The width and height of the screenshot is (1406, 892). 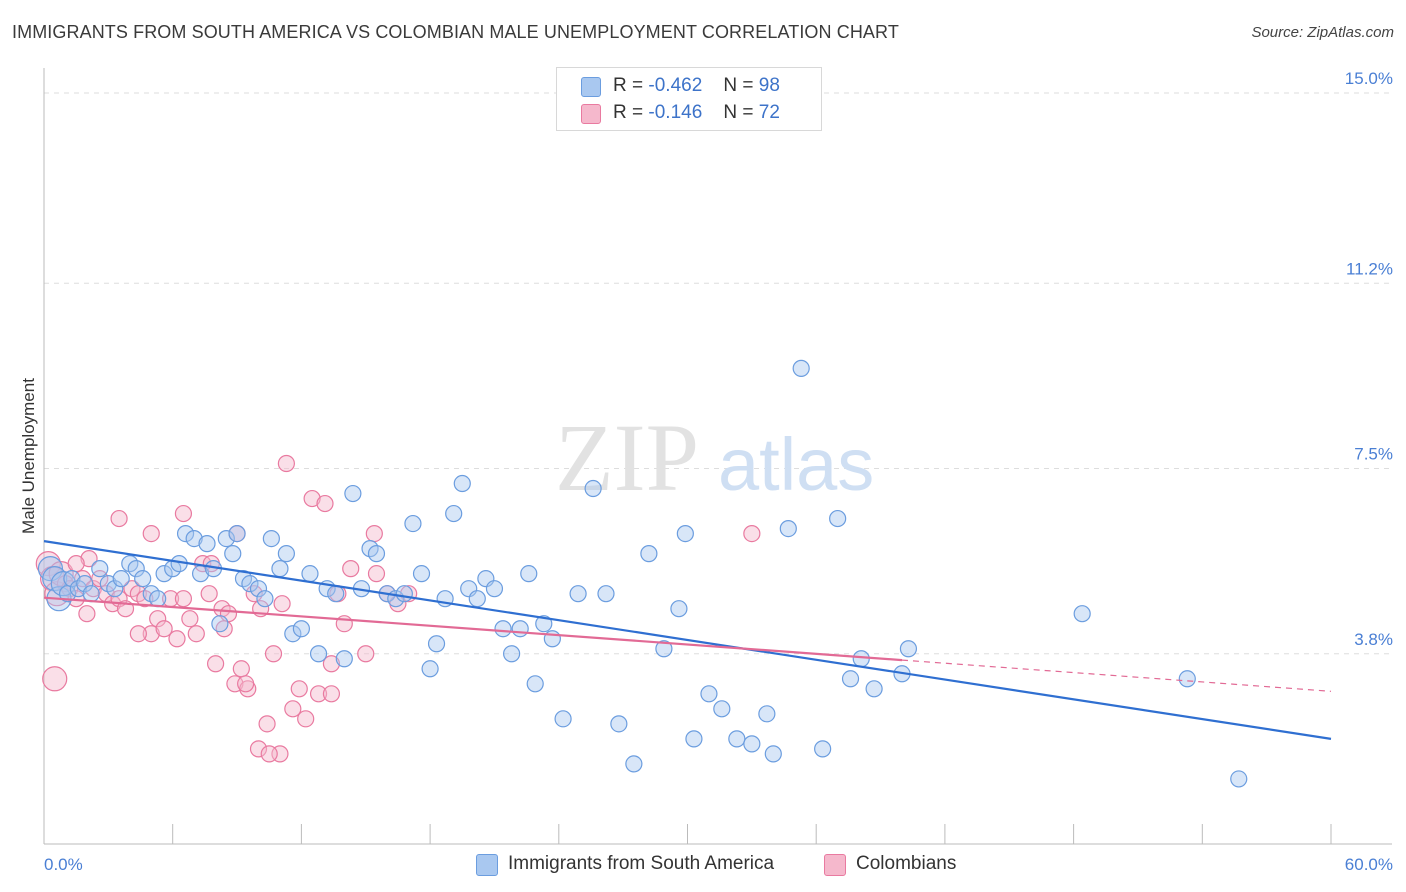 I want to click on y-axis-label: Male Unemployment, so click(x=28, y=456).